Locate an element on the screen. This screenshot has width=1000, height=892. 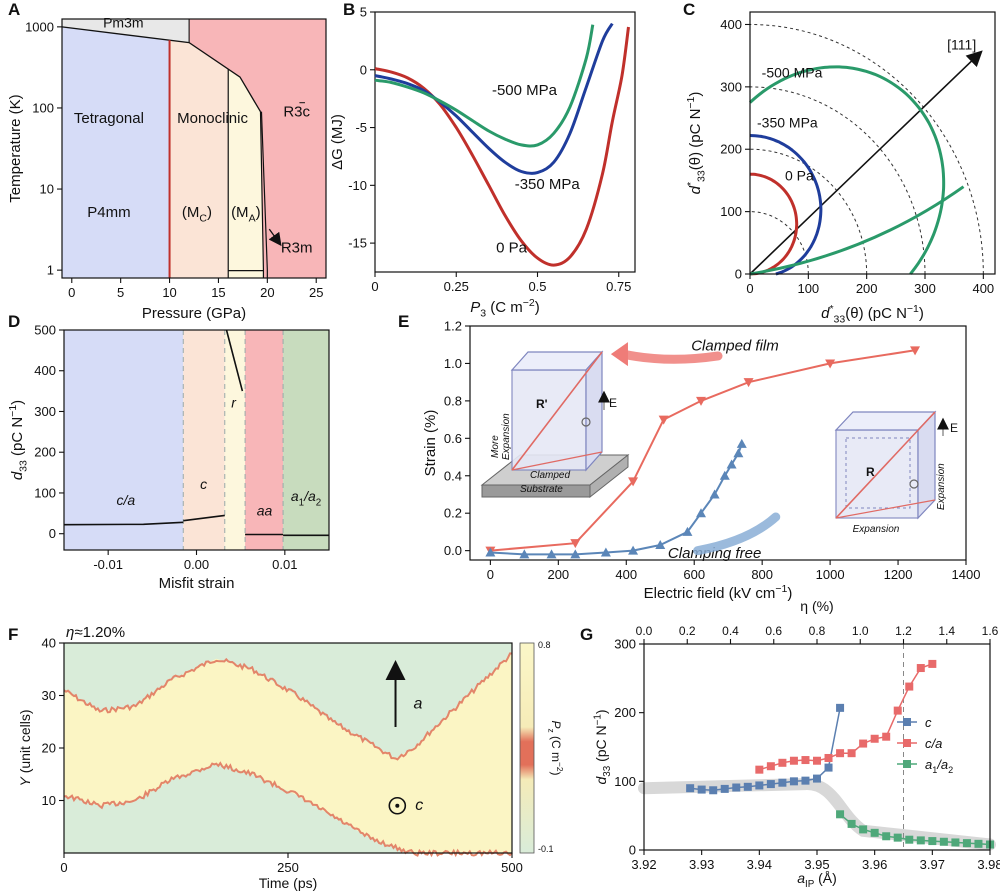
panel-e-arrow-clamped is located at coordinates (670, 356).